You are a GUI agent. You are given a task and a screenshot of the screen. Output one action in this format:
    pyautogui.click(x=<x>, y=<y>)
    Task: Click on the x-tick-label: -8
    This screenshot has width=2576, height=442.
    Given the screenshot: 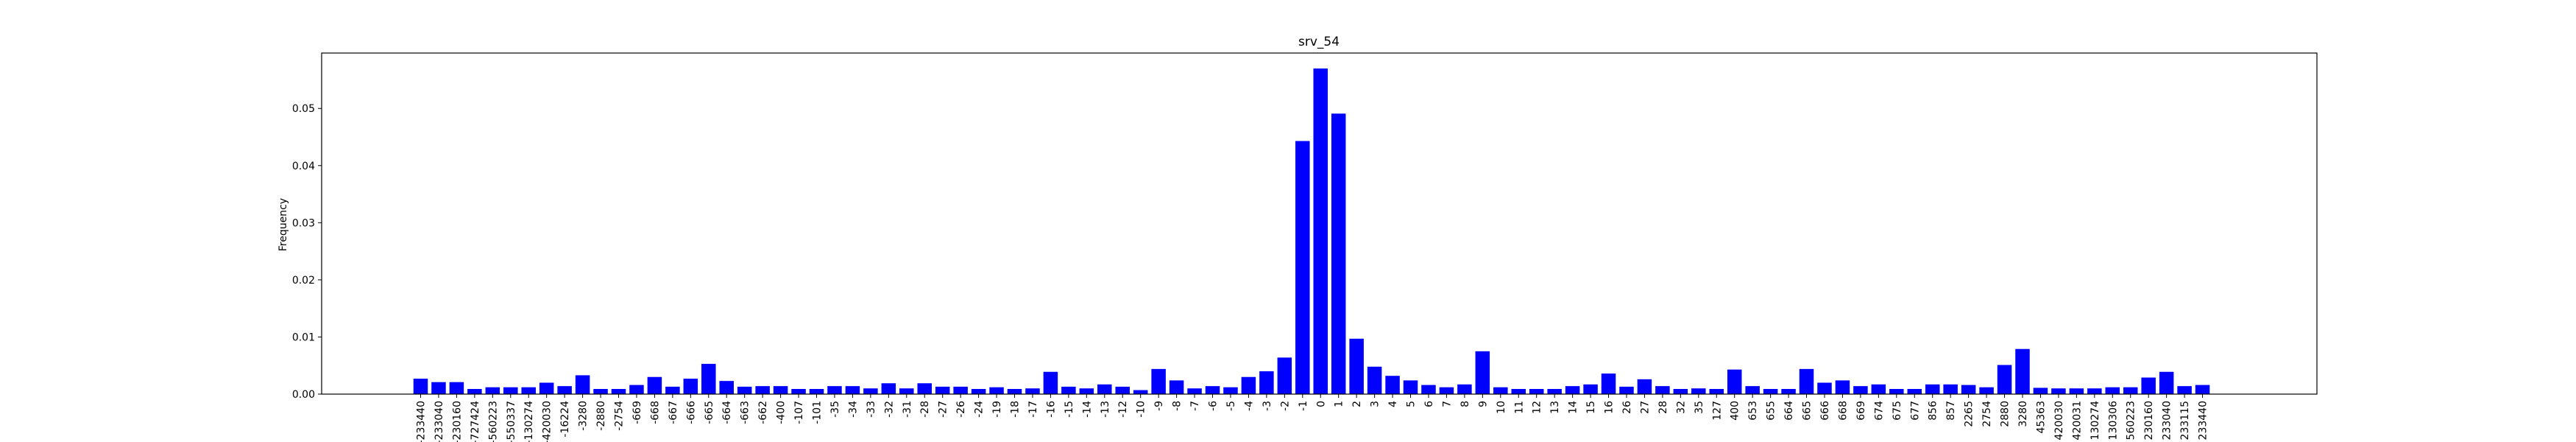 What is the action you would take?
    pyautogui.click(x=1177, y=406)
    